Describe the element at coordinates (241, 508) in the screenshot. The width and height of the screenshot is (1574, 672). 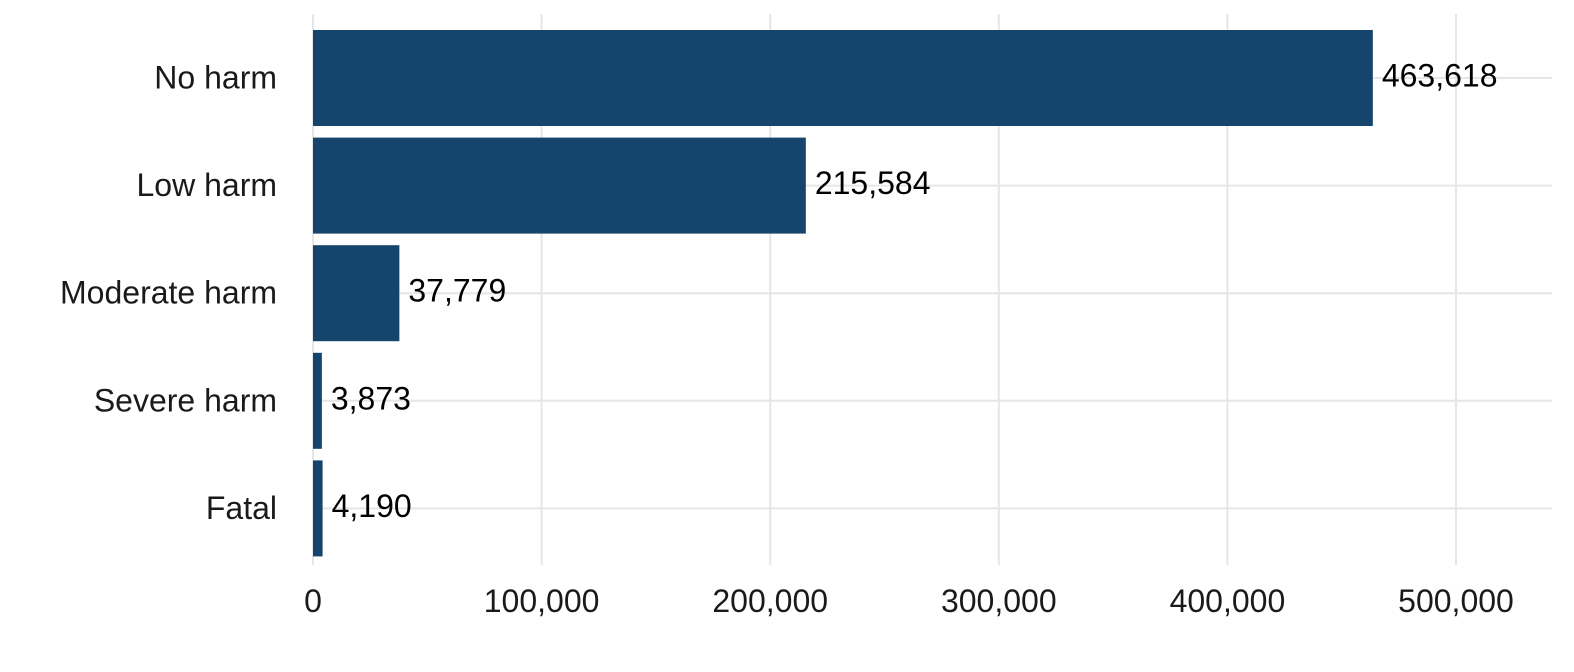
I see `category-label-4: Fatal` at that location.